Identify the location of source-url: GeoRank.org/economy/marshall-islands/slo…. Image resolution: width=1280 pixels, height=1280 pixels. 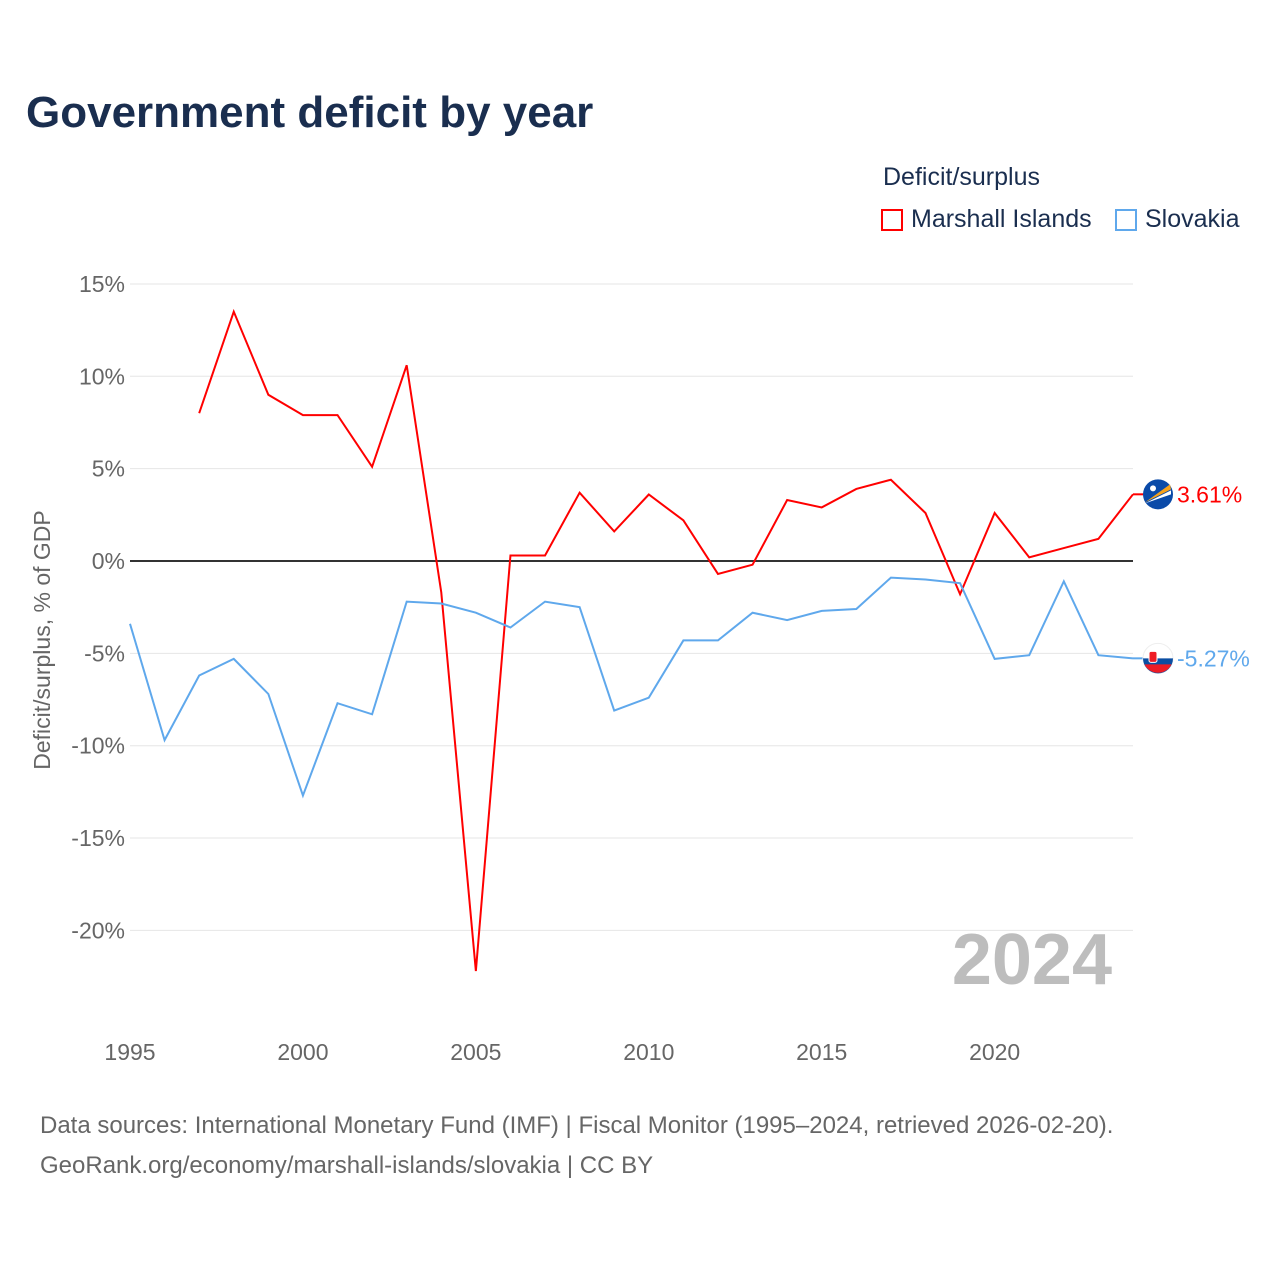
(347, 1165).